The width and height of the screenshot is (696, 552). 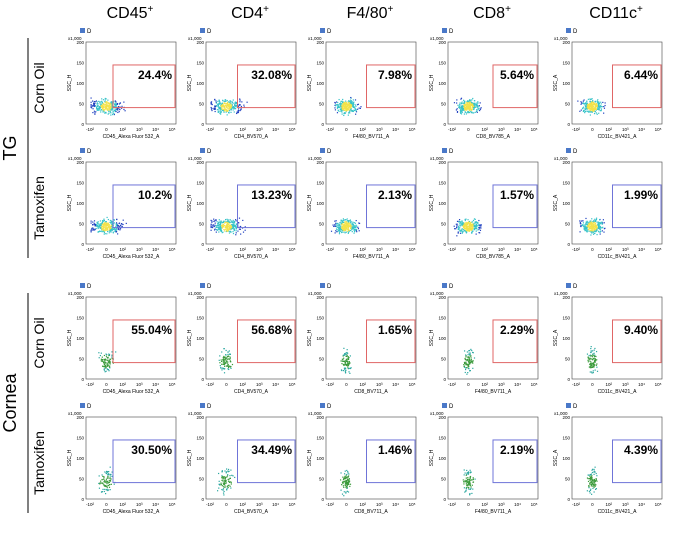 What do you see at coordinates (131, 83) in the screenshot?
I see `plot-frame` at bounding box center [131, 83].